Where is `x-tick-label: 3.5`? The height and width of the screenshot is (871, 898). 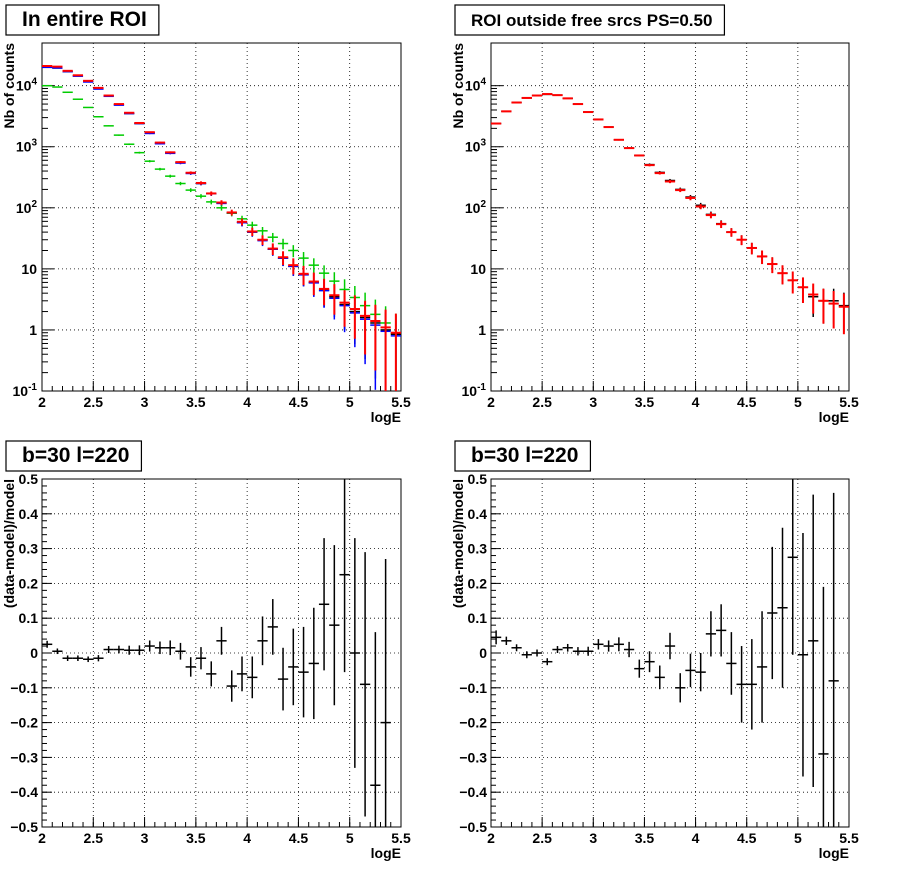 x-tick-label: 3.5 is located at coordinates (645, 838).